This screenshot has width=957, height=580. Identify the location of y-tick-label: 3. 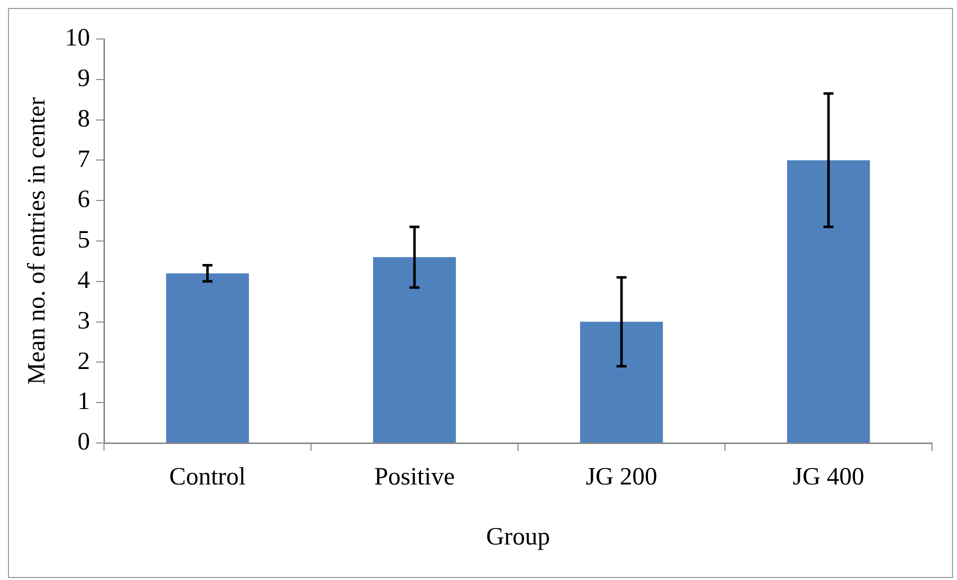
(84, 320).